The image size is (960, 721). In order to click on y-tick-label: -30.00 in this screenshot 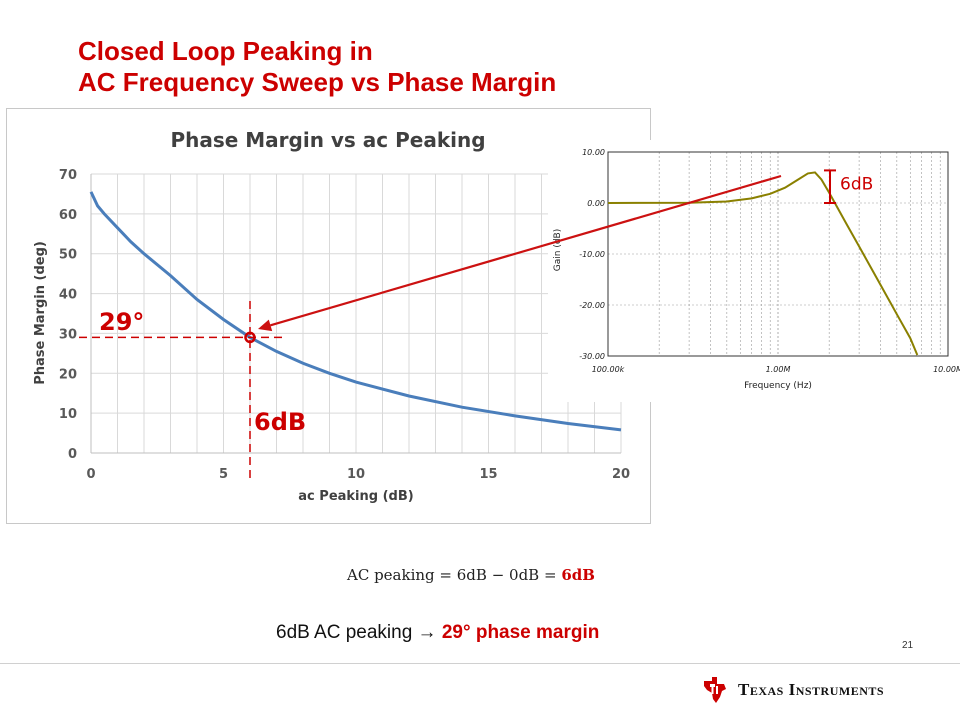, I will do `click(592, 356)`.